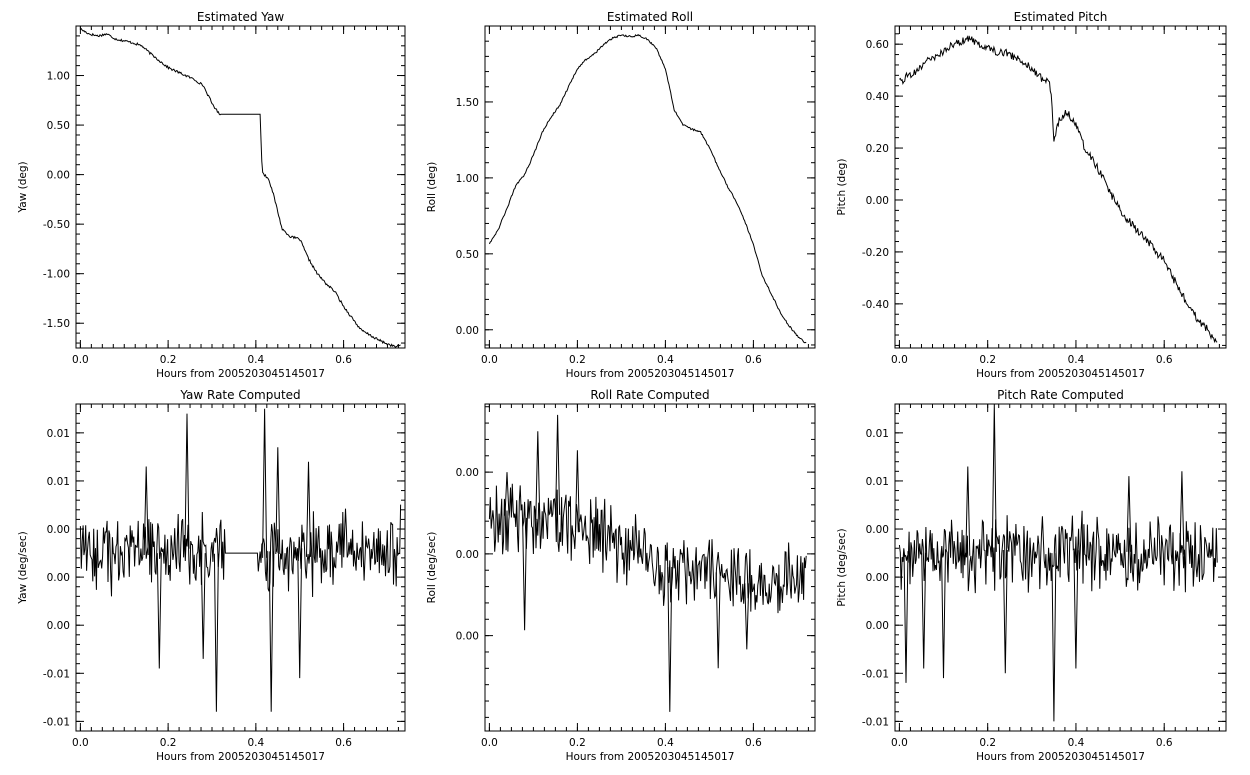  What do you see at coordinates (23, 568) in the screenshot?
I see `yaw-rate-ylabel: Yaw (deg/sec)` at bounding box center [23, 568].